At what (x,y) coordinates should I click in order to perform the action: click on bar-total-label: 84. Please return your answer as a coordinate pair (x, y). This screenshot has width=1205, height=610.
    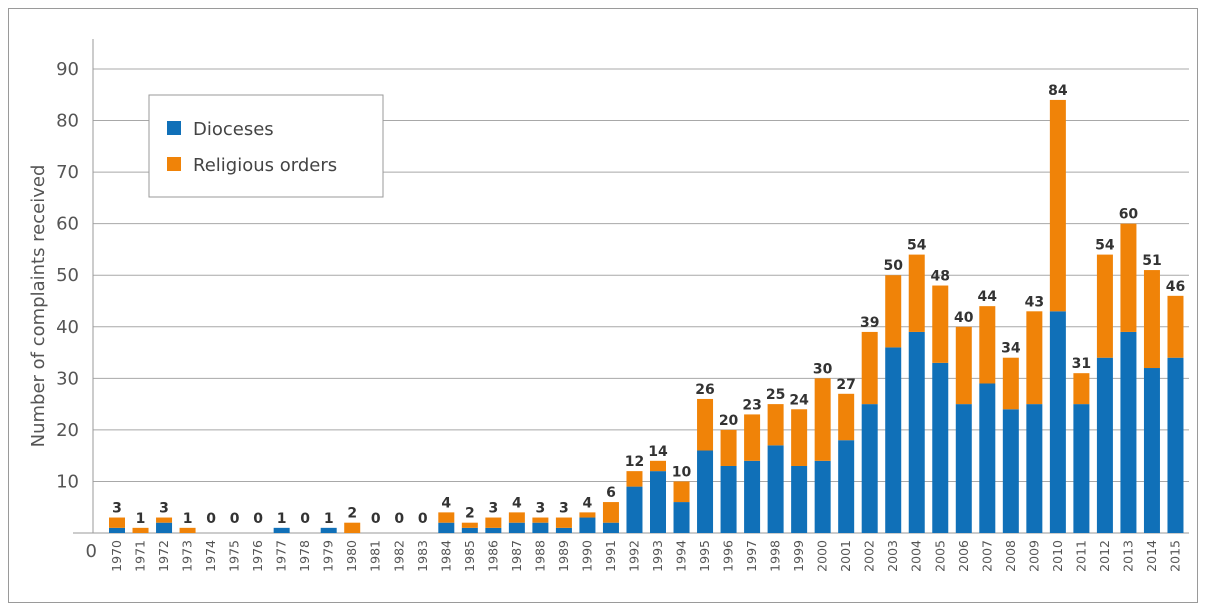
    Looking at the image, I should click on (1058, 91).